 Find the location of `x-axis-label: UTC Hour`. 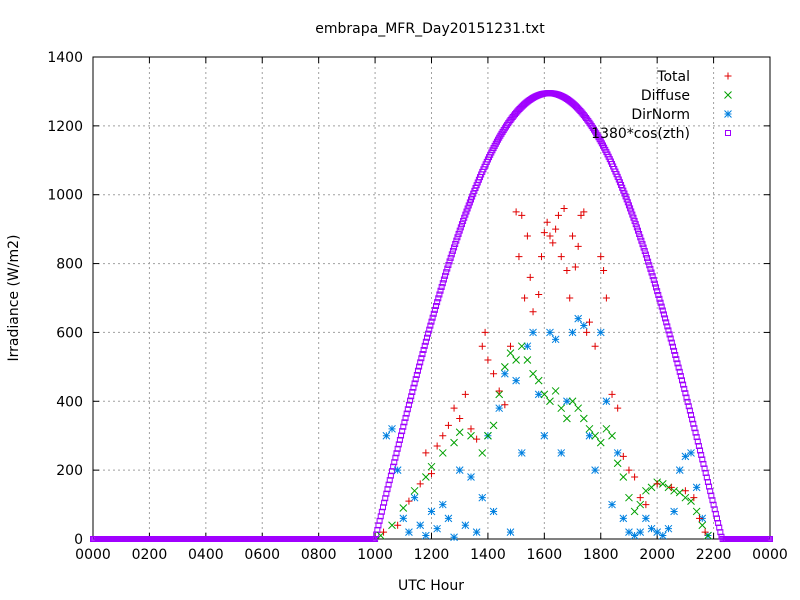

x-axis-label: UTC Hour is located at coordinates (431, 586).